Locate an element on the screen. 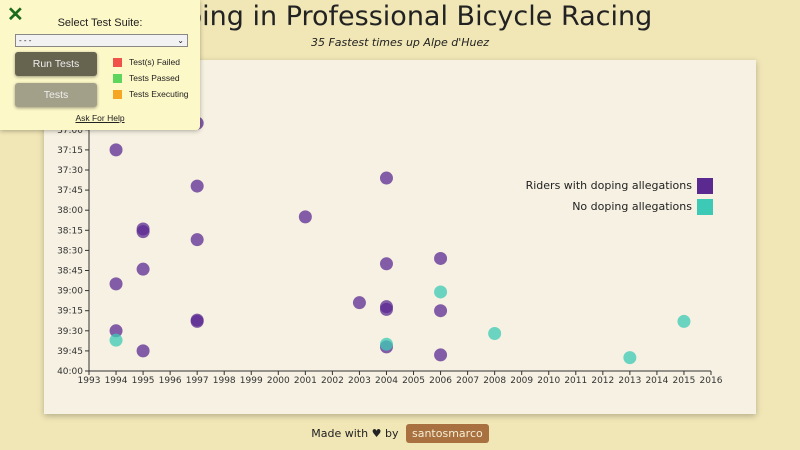 Image resolution: width=800 pixels, height=450 pixels. passed-swatch is located at coordinates (117, 78).